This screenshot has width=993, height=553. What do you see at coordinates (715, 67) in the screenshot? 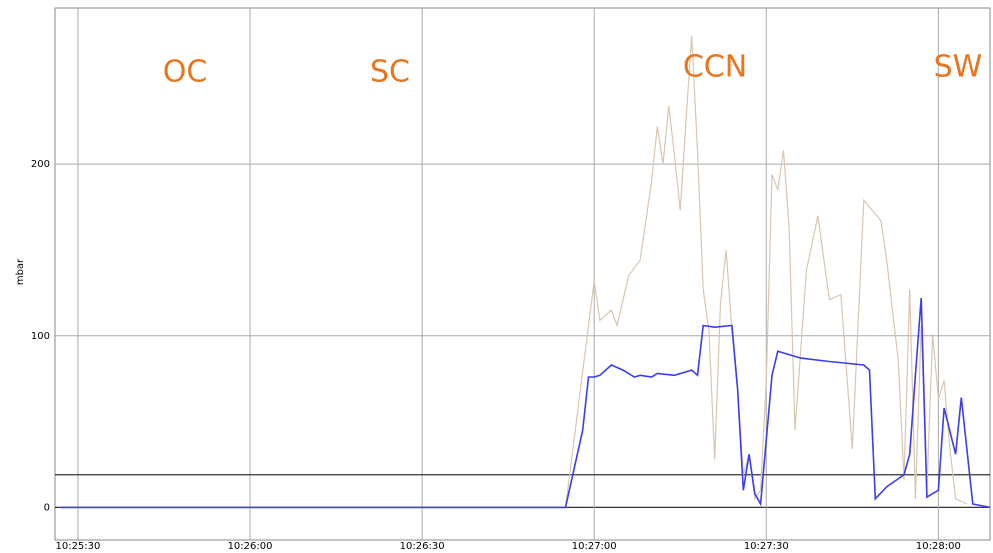
I see `annotation: CCN` at bounding box center [715, 67].